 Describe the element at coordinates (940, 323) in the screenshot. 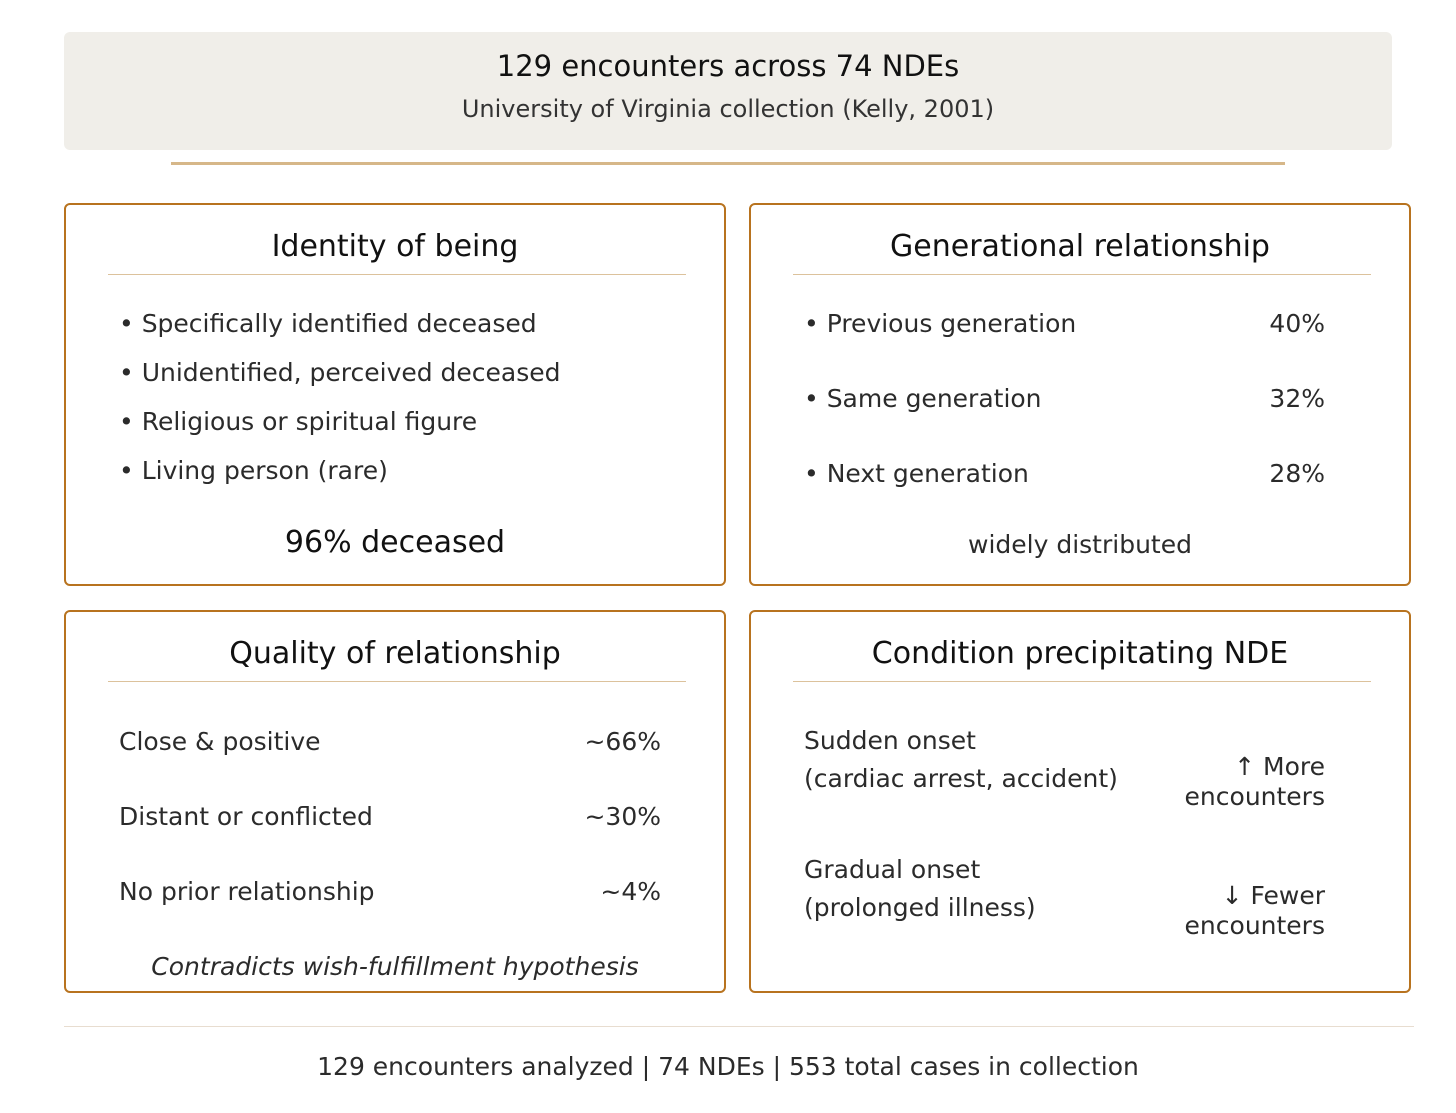

I see `row-label: • Previous generation` at that location.